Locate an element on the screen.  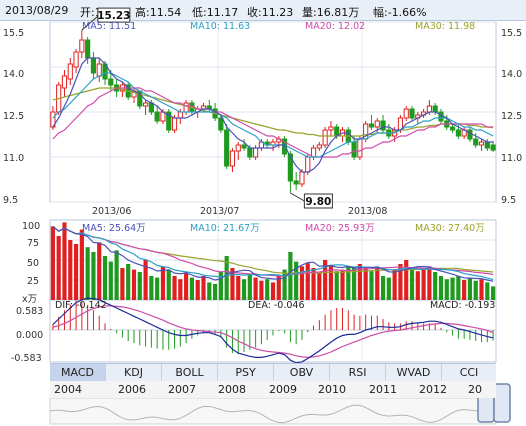
tab-kdj: KDJ is located at coordinates (134, 372).